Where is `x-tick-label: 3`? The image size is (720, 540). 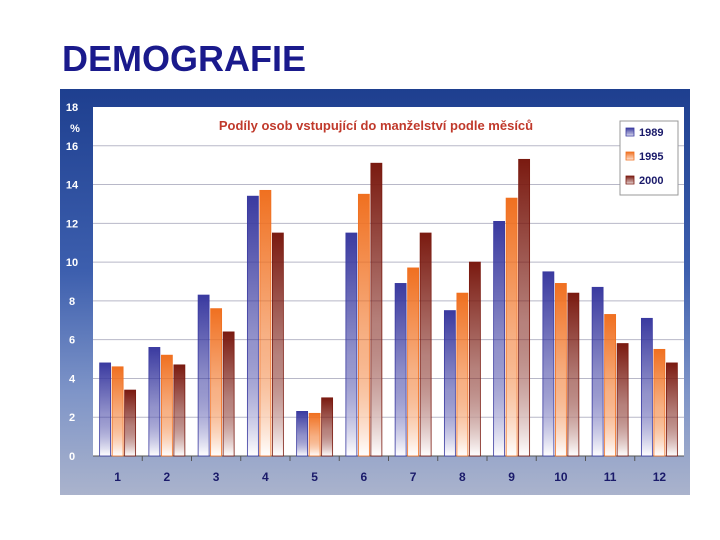
x-tick-label: 3 is located at coordinates (216, 477).